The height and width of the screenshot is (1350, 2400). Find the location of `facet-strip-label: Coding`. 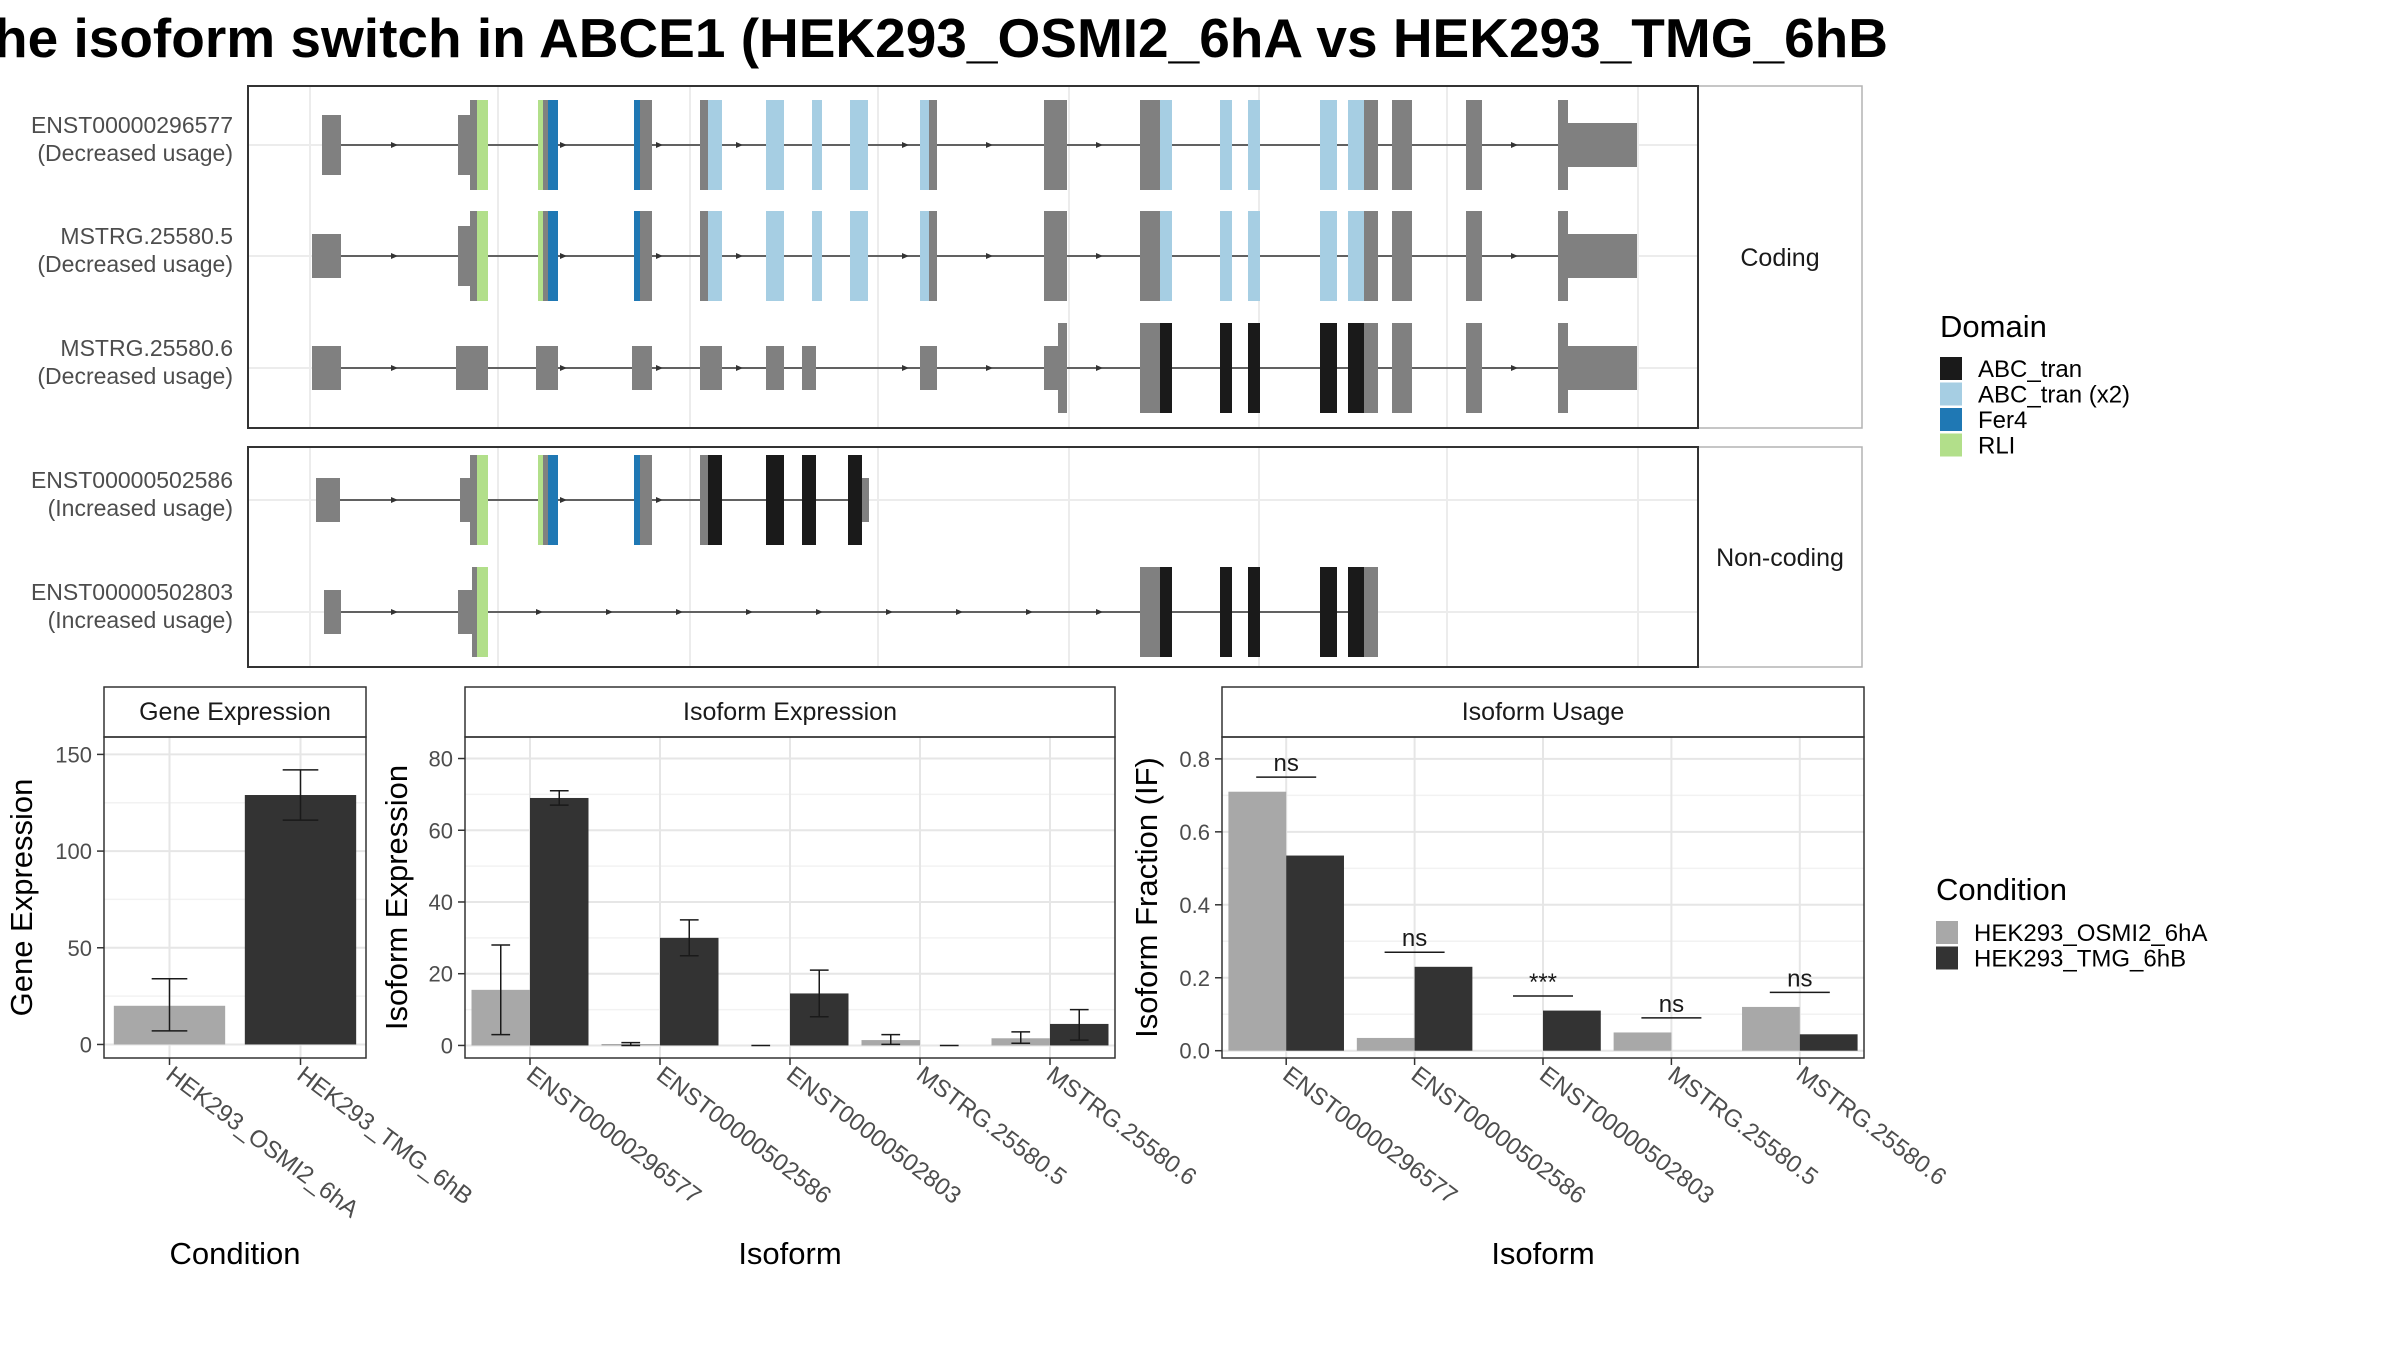

facet-strip-label: Coding is located at coordinates (1779, 258).